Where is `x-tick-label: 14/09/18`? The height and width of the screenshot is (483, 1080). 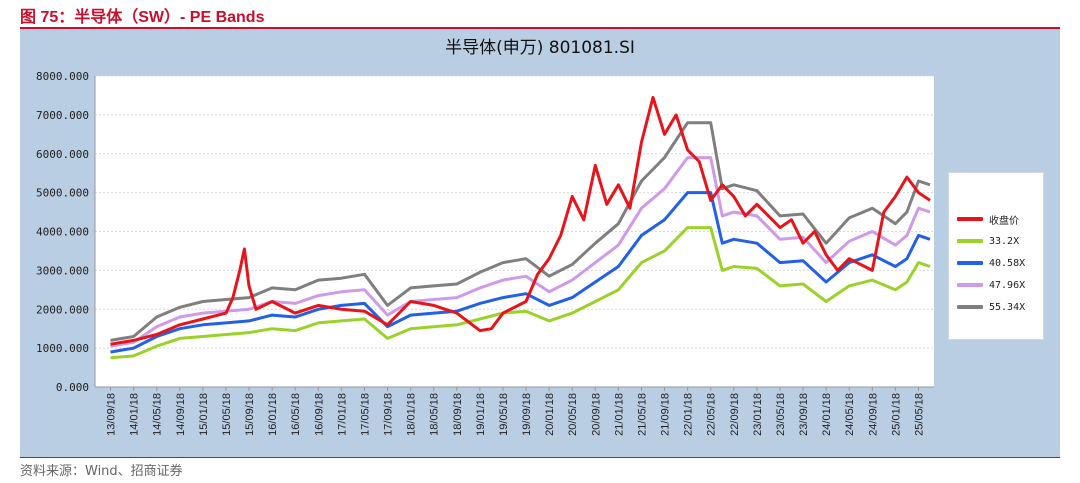
x-tick-label: 14/09/18 is located at coordinates (181, 414).